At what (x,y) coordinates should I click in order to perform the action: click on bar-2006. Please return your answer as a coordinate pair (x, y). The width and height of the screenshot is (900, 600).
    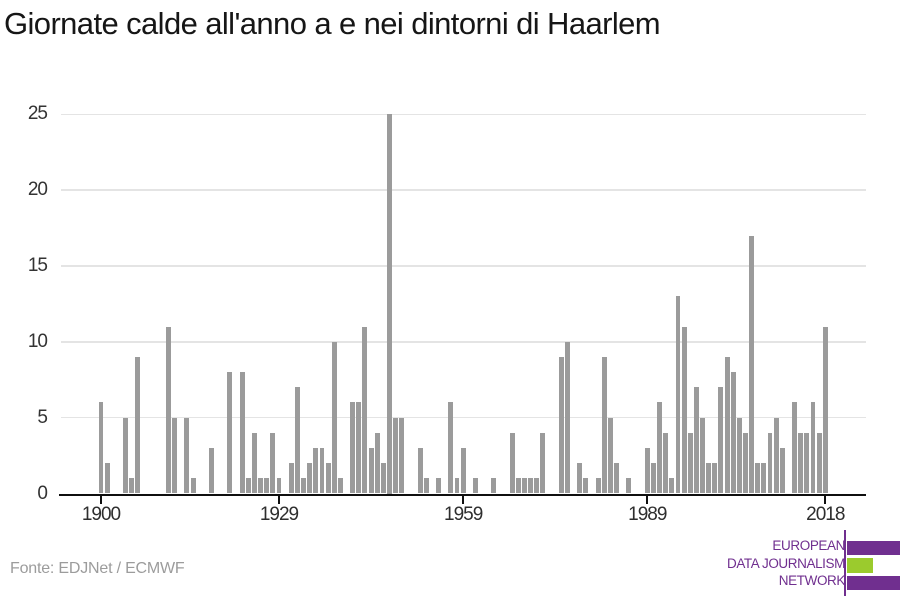
    Looking at the image, I should click on (752, 364).